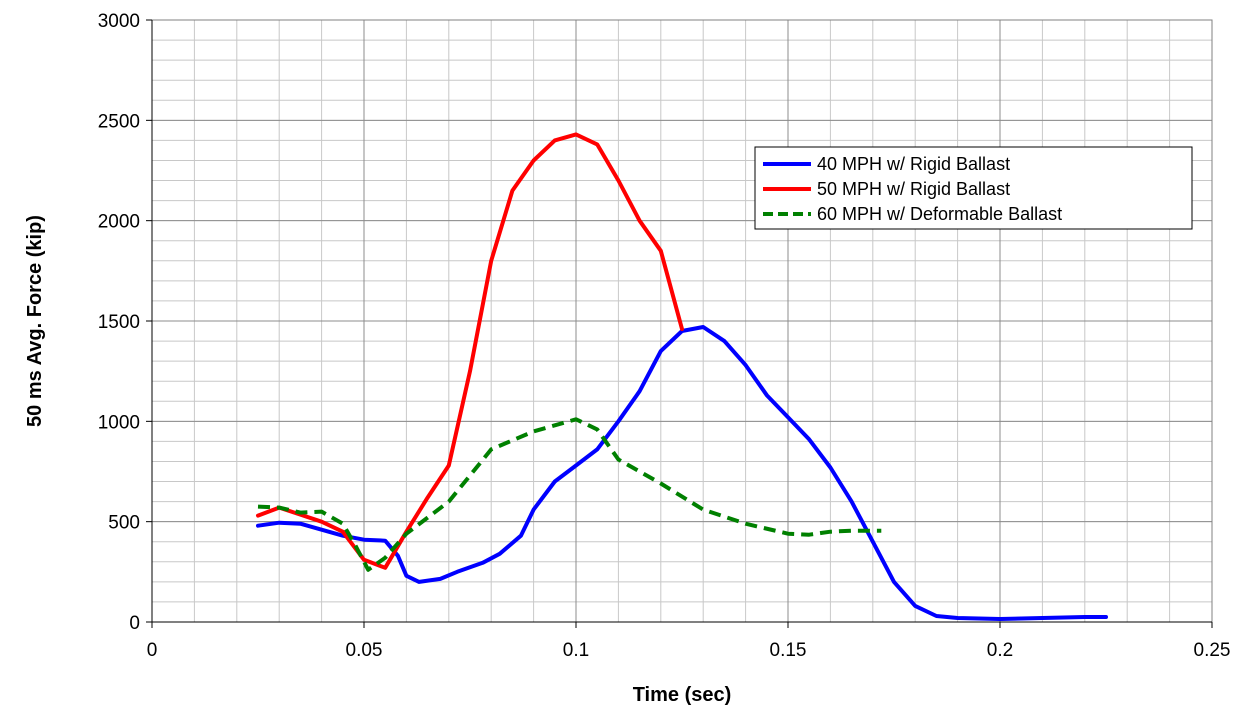  Describe the element at coordinates (1000, 650) in the screenshot. I see `x-tick-label: 0.2` at that location.